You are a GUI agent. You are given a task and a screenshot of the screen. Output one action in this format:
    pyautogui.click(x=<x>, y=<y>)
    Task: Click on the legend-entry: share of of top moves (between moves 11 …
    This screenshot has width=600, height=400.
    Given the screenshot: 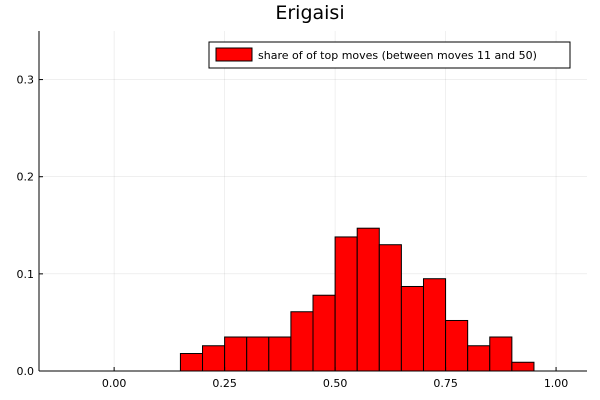 What is the action you would take?
    pyautogui.click(x=397, y=55)
    